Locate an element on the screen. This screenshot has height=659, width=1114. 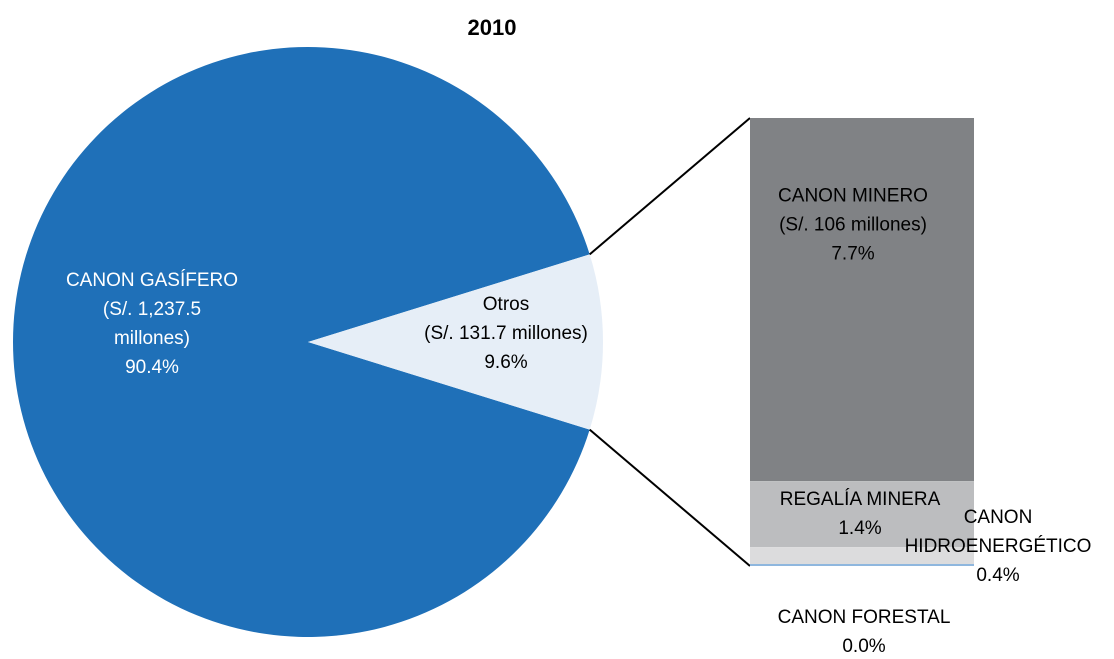
label-canon-minero-line: CANON MINERO is located at coordinates (853, 196).